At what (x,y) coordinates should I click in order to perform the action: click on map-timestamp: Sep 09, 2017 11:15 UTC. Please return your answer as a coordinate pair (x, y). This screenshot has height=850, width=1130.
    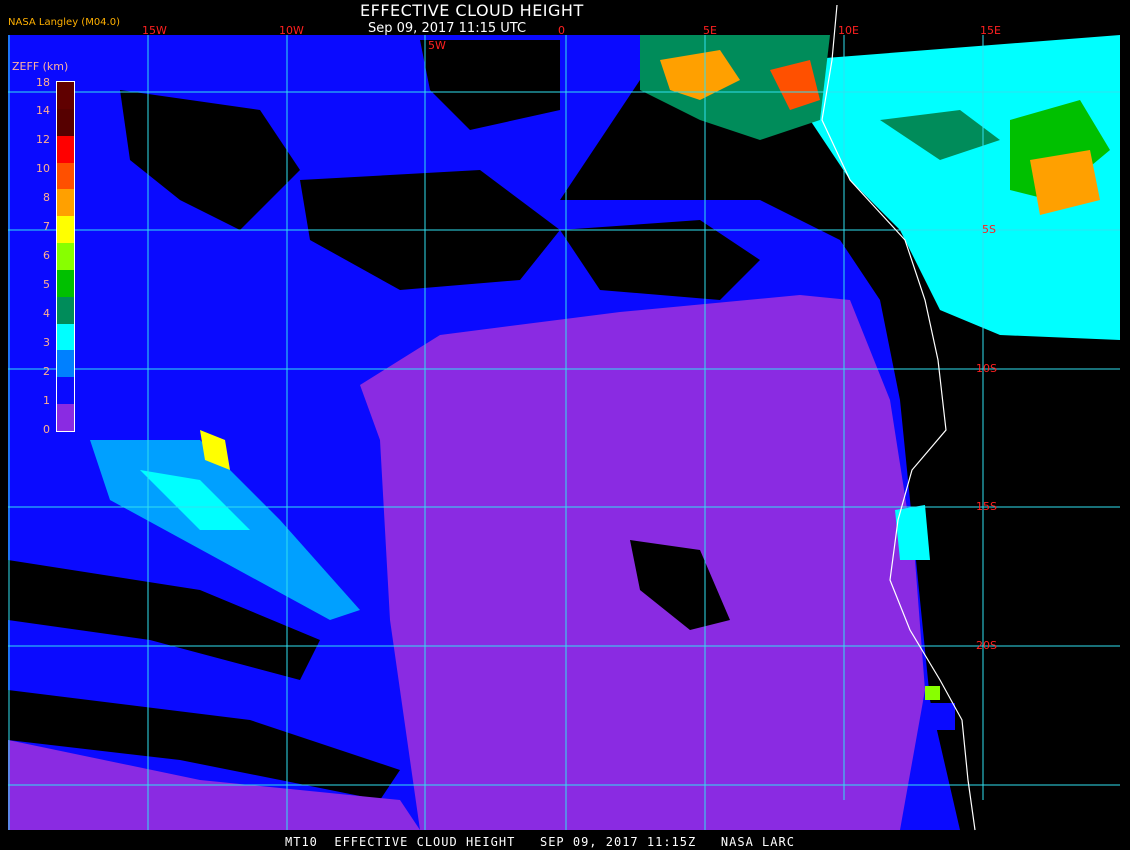
    Looking at the image, I should click on (447, 28).